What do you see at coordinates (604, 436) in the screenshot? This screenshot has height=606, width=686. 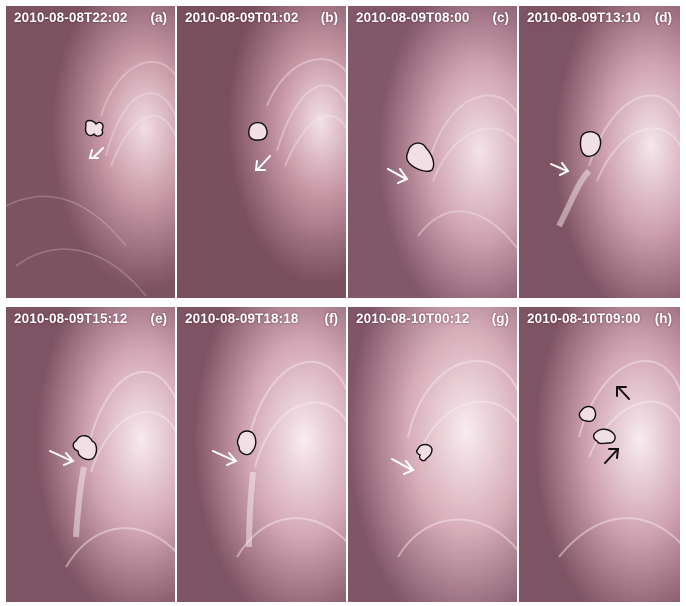 I see `region-contour-h2` at bounding box center [604, 436].